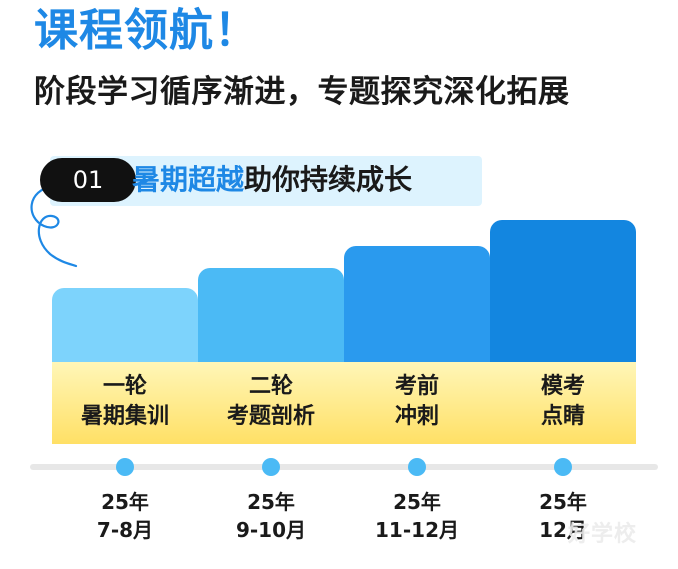 The width and height of the screenshot is (678, 569). I want to click on page-title: 课程领航！, so click(146, 30).